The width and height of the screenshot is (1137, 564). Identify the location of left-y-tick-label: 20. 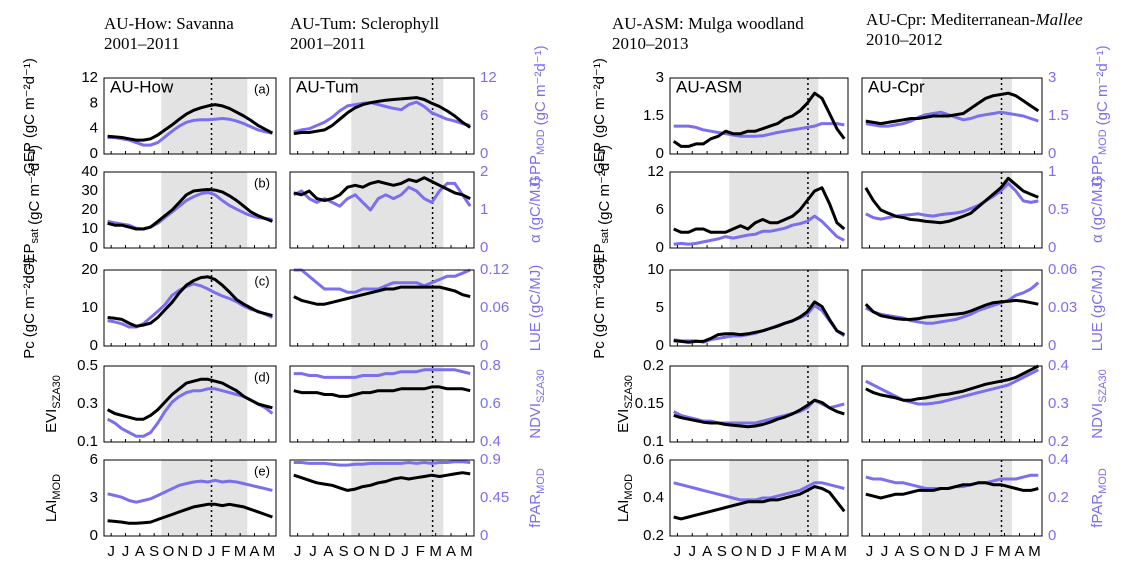
(89, 269).